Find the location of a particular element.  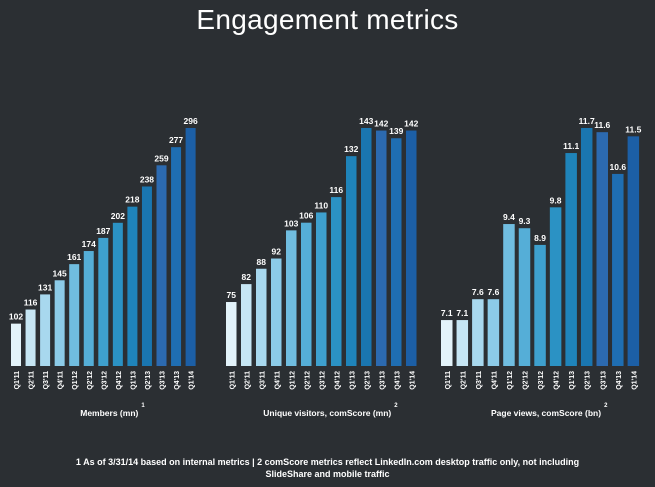

tick-label-2-11: Q3'13 is located at coordinates (382, 380).